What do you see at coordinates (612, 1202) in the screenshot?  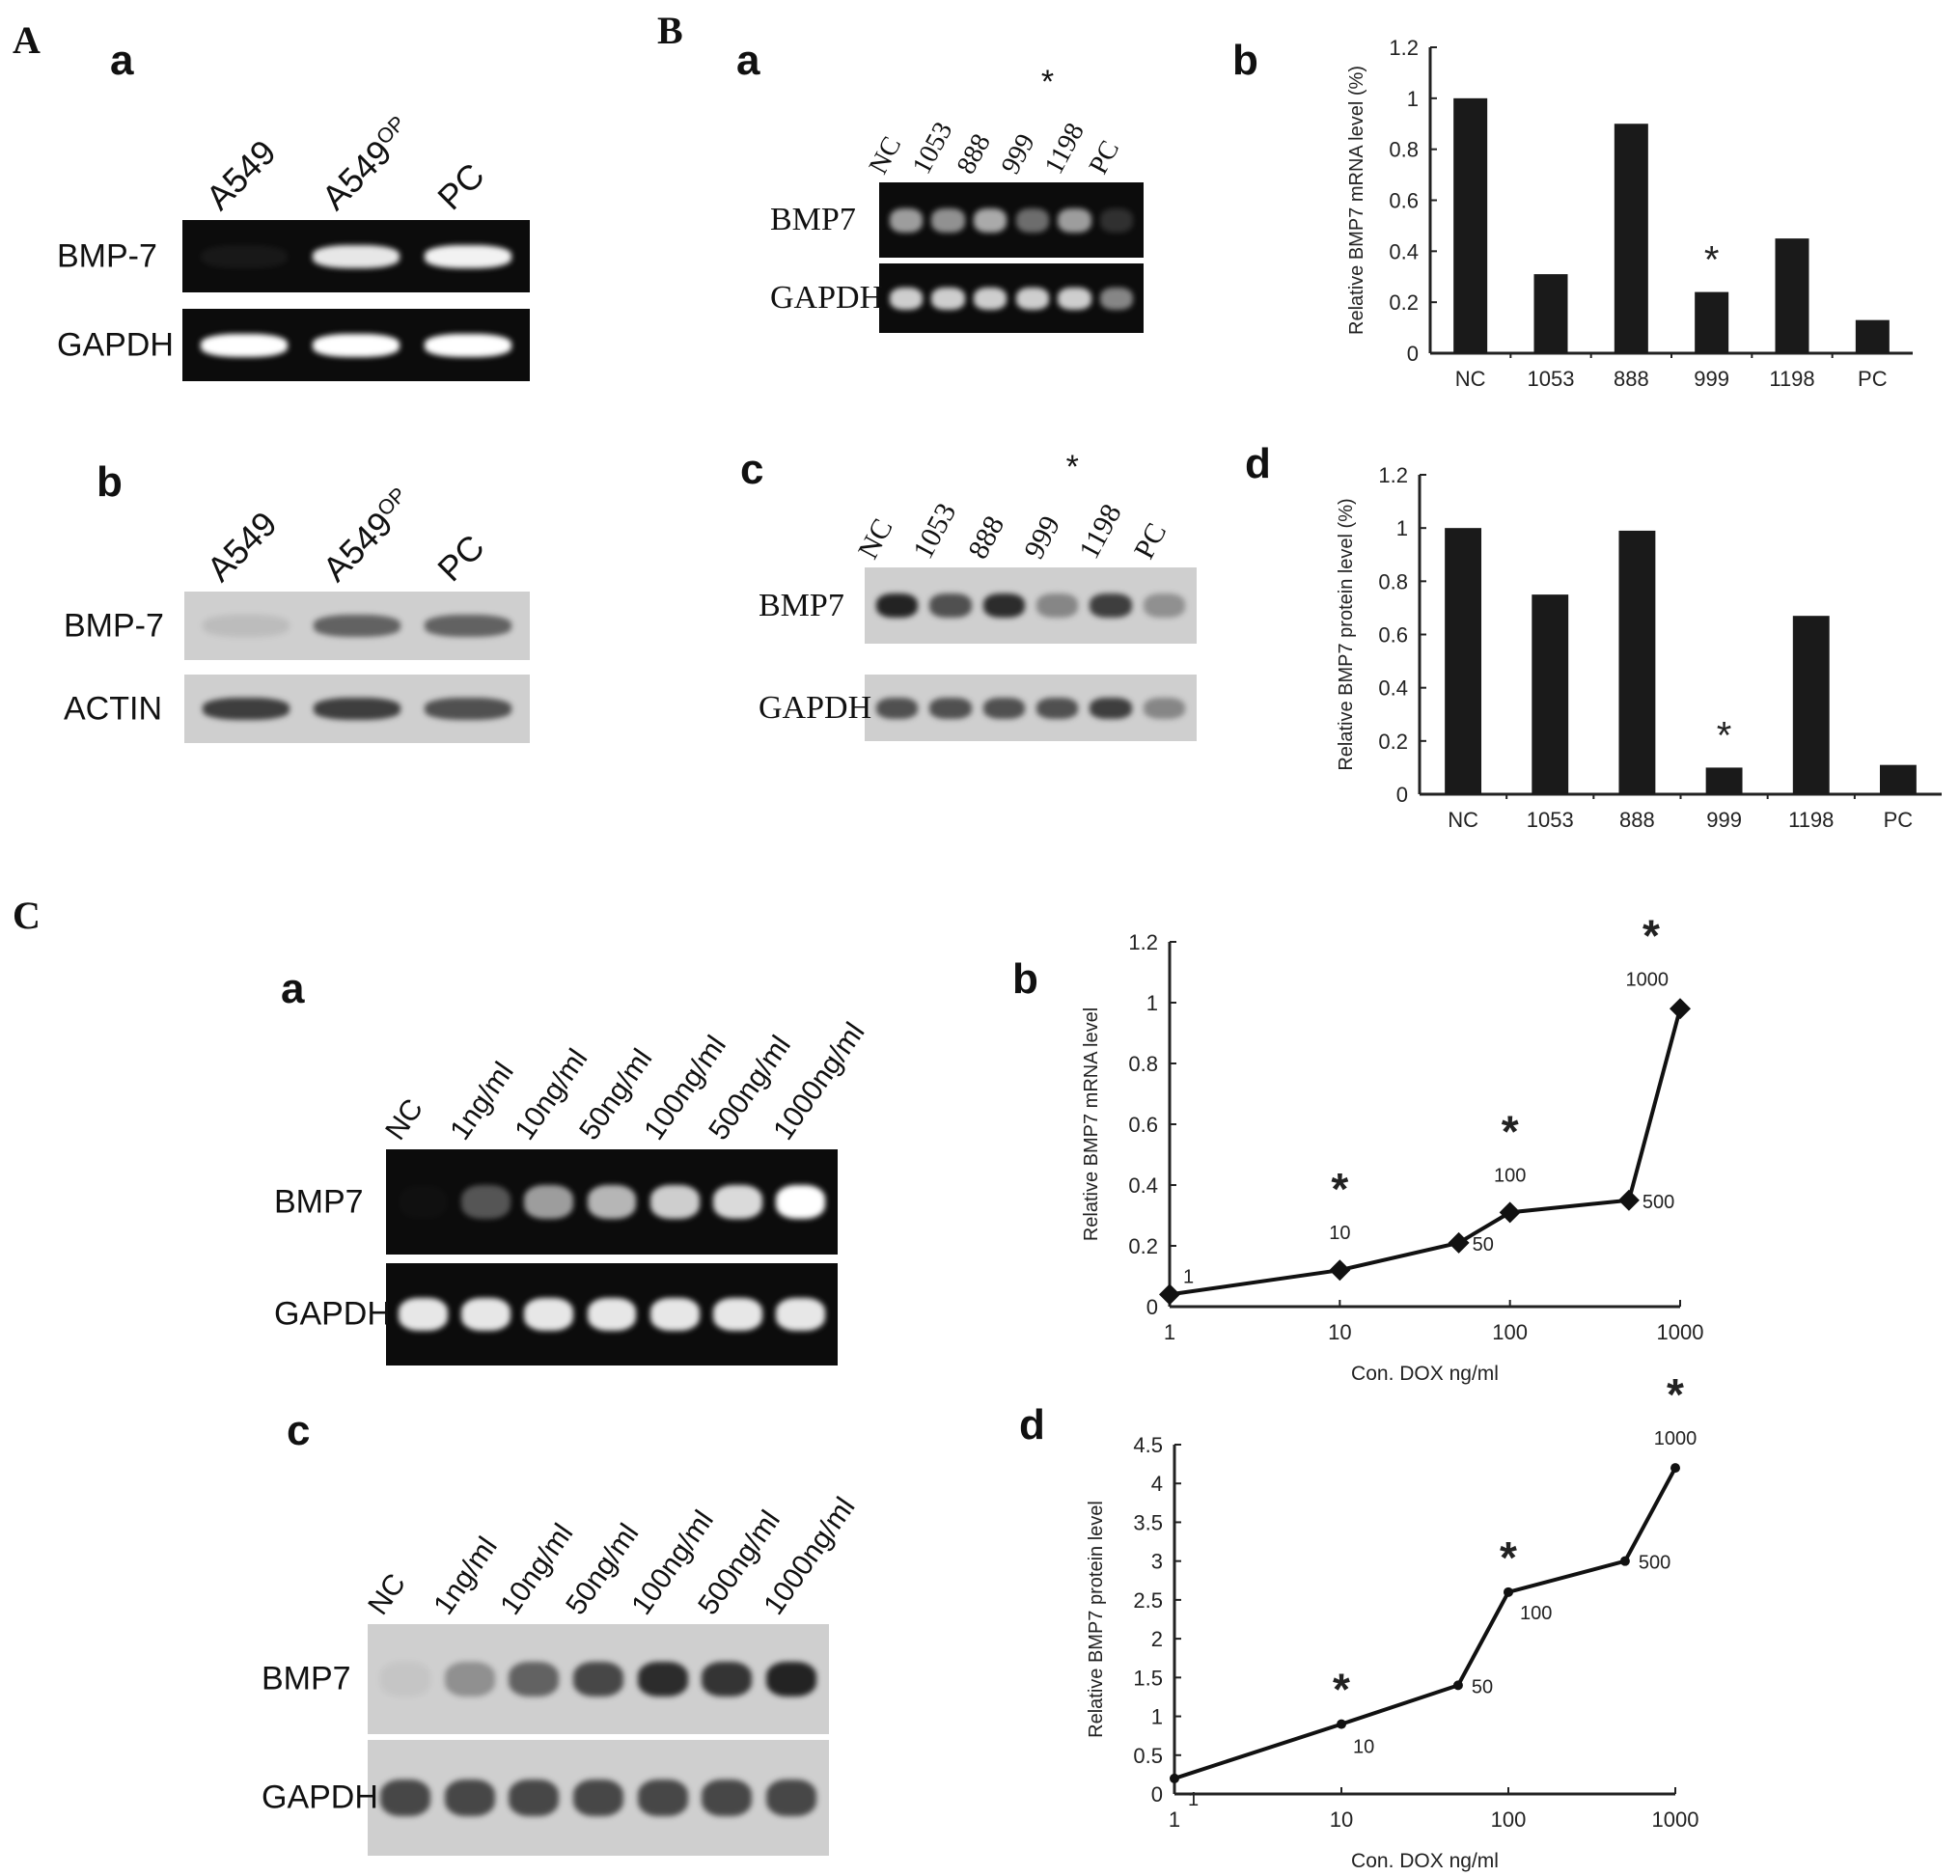 I see `gel-C_a-row-bmp7` at bounding box center [612, 1202].